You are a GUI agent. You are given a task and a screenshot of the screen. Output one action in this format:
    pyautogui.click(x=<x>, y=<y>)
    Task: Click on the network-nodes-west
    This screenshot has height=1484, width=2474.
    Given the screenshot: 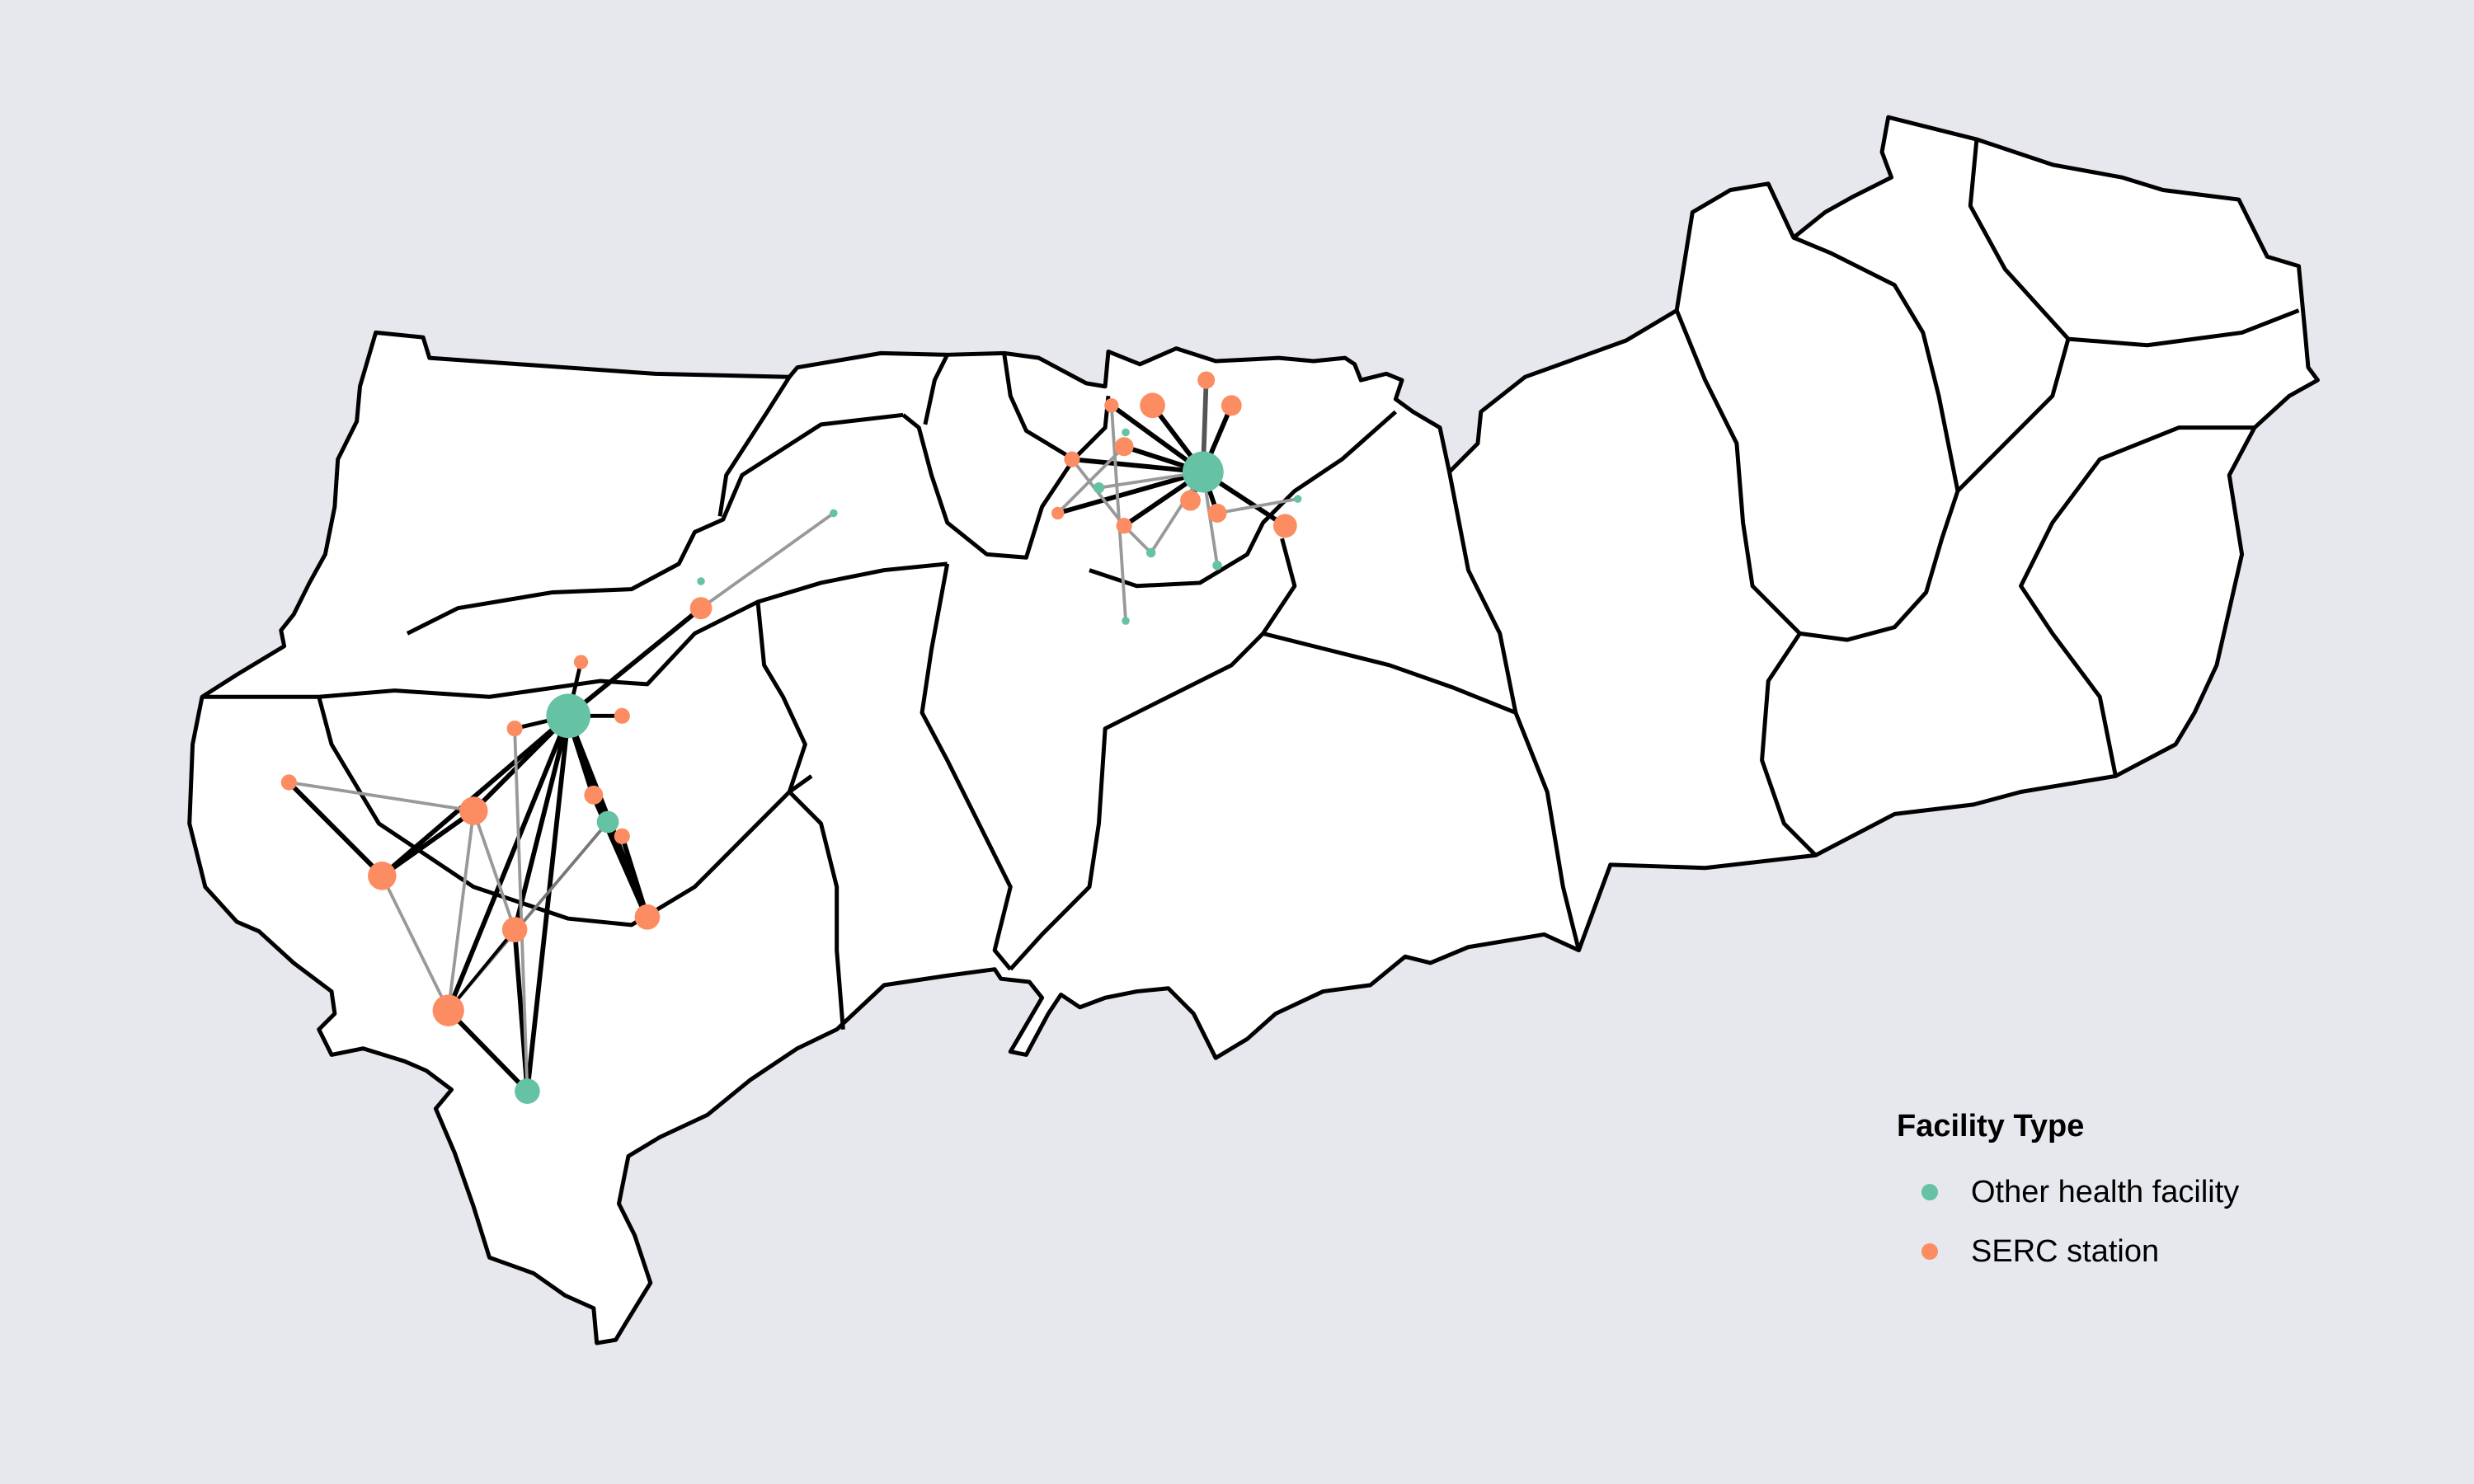 What is the action you would take?
    pyautogui.click(x=559, y=806)
    